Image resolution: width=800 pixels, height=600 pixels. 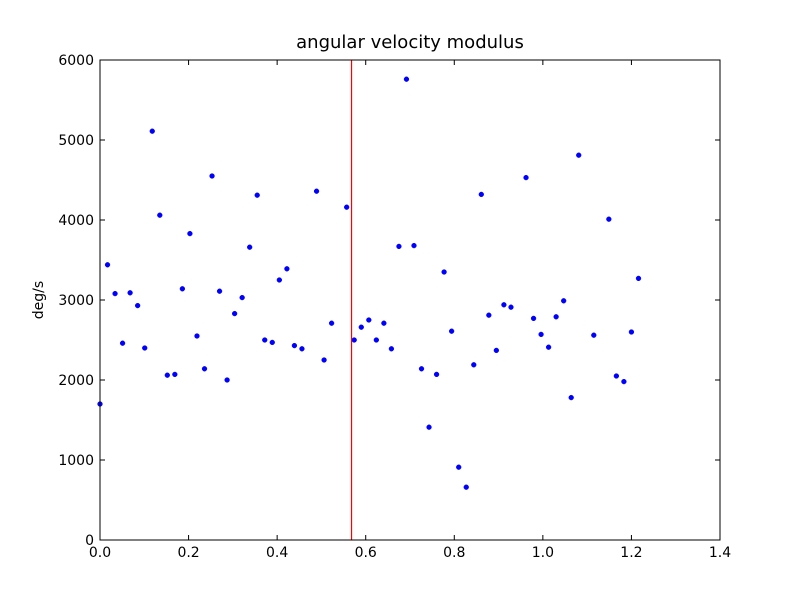 I want to click on y-tick-label: 6000, so click(x=76, y=61).